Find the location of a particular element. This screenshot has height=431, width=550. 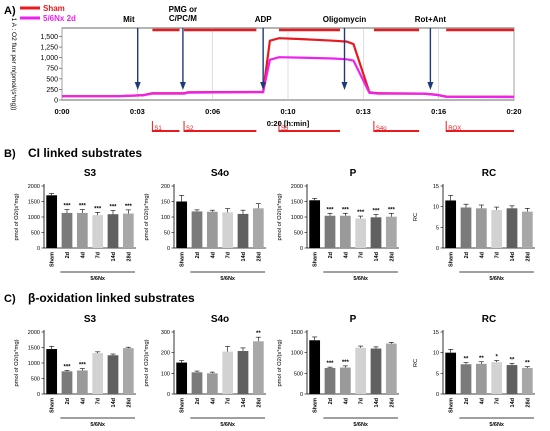

y-axis-label: RC is located at coordinates (416, 363).